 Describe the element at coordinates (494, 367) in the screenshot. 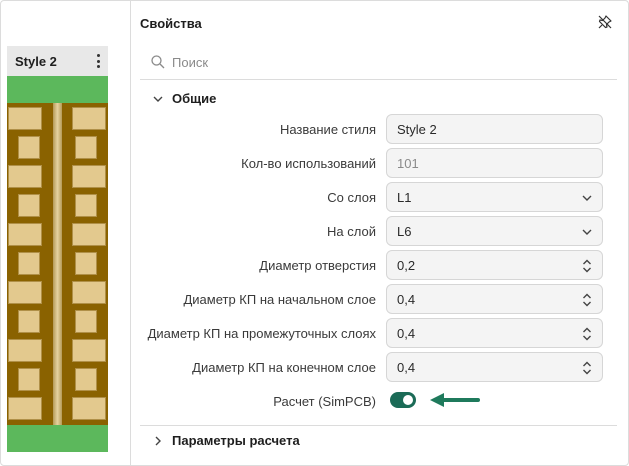

I see `pad-diameter-end-spinner: 0,4` at that location.